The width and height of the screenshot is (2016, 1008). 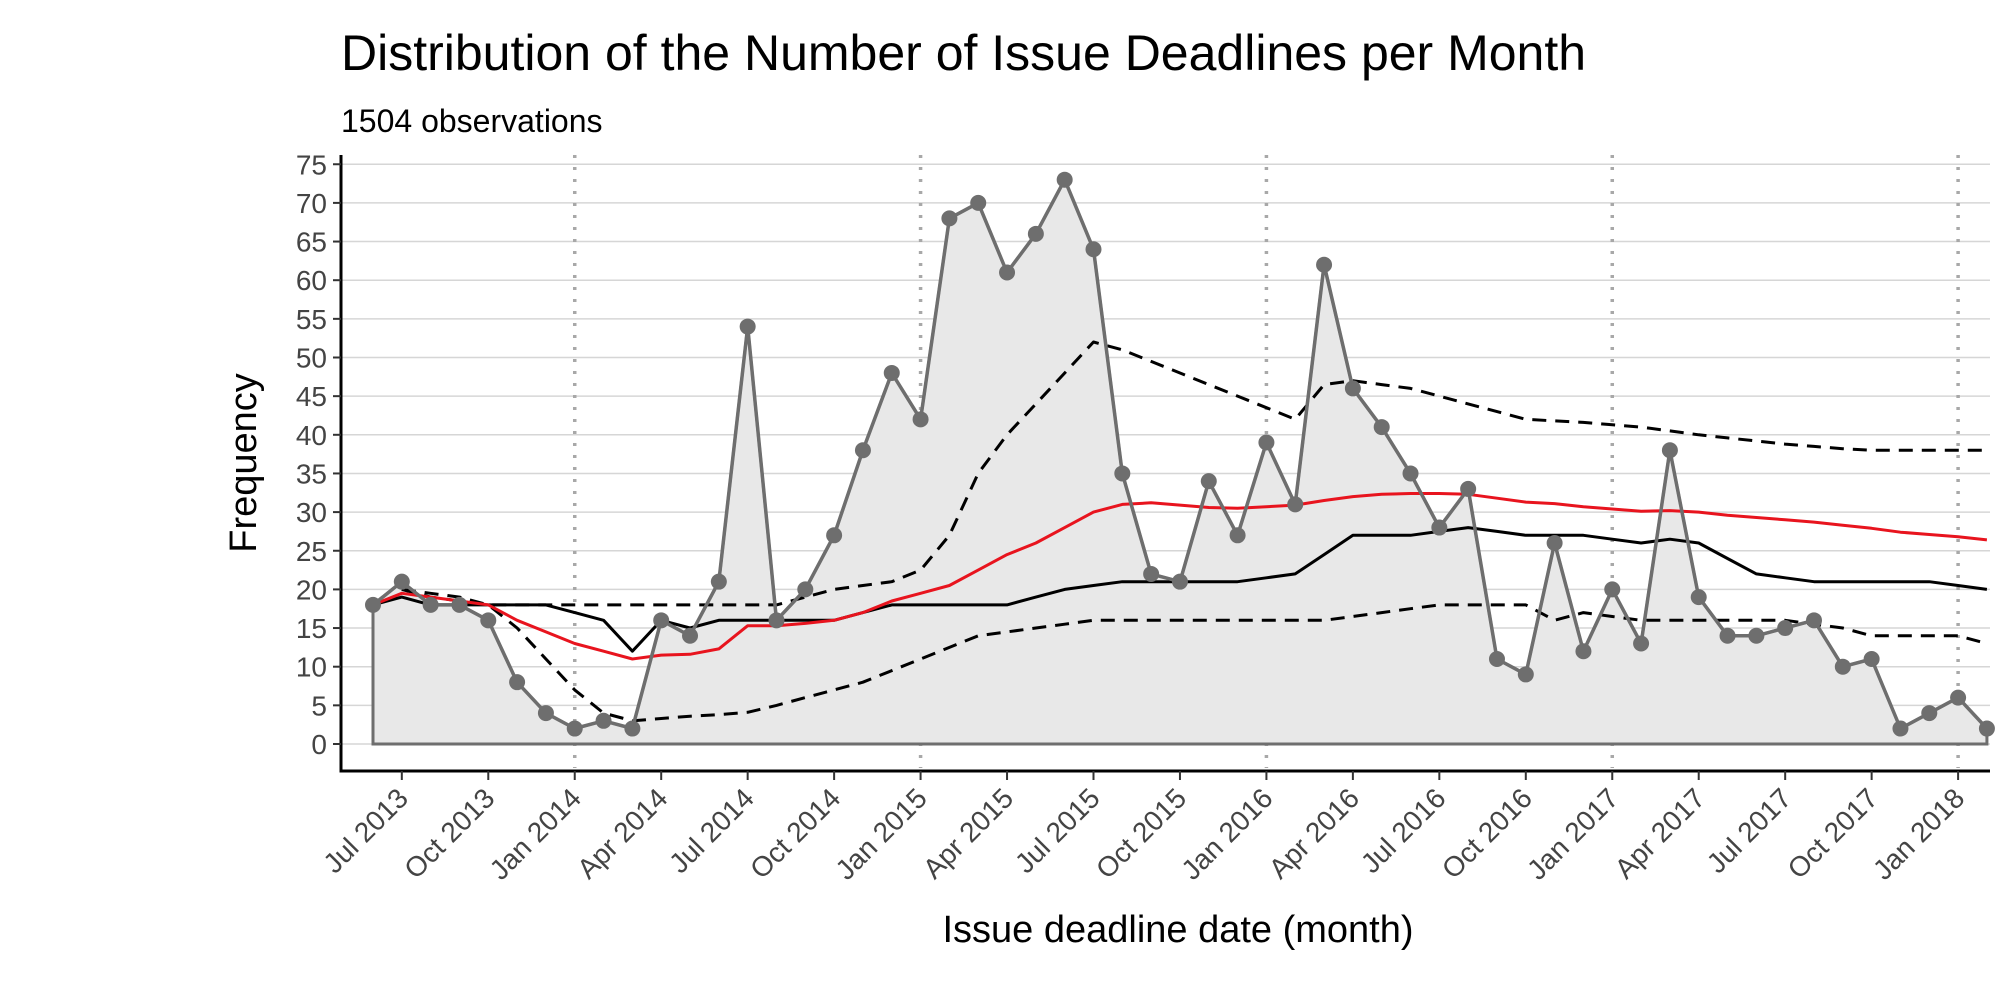 What do you see at coordinates (1833, 833) in the screenshot?
I see `x-tick-label: Oct 2017` at bounding box center [1833, 833].